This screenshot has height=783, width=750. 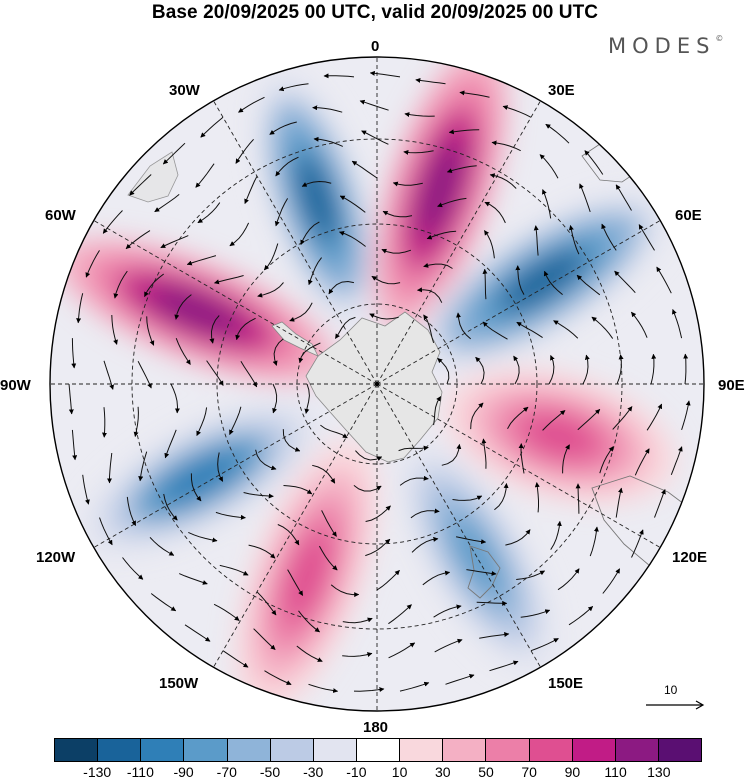 What do you see at coordinates (561, 90) in the screenshot?
I see `label-lon-30e: 30E` at bounding box center [561, 90].